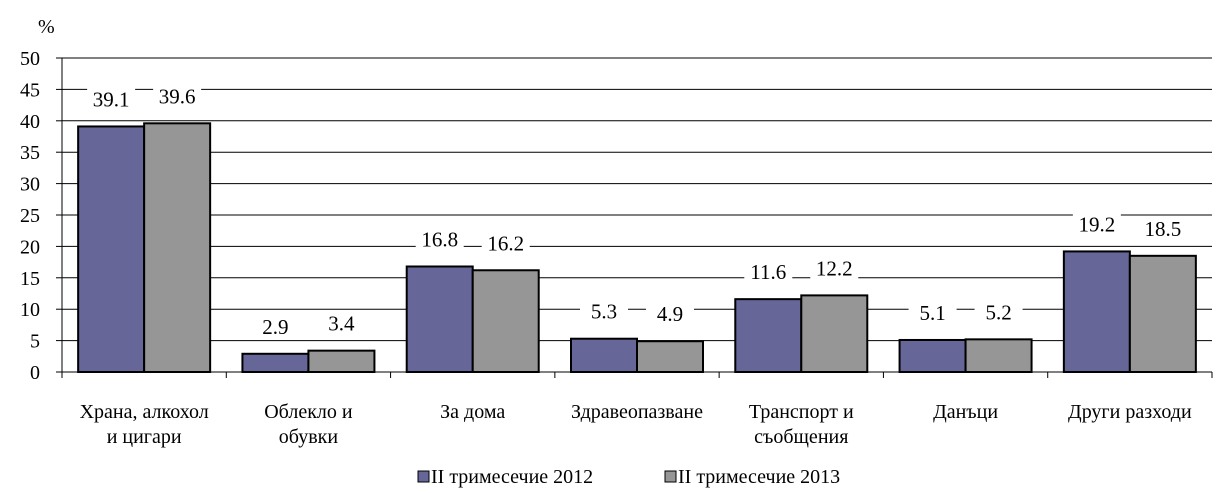  I want to click on y-tick-label: 45, so click(30, 90).